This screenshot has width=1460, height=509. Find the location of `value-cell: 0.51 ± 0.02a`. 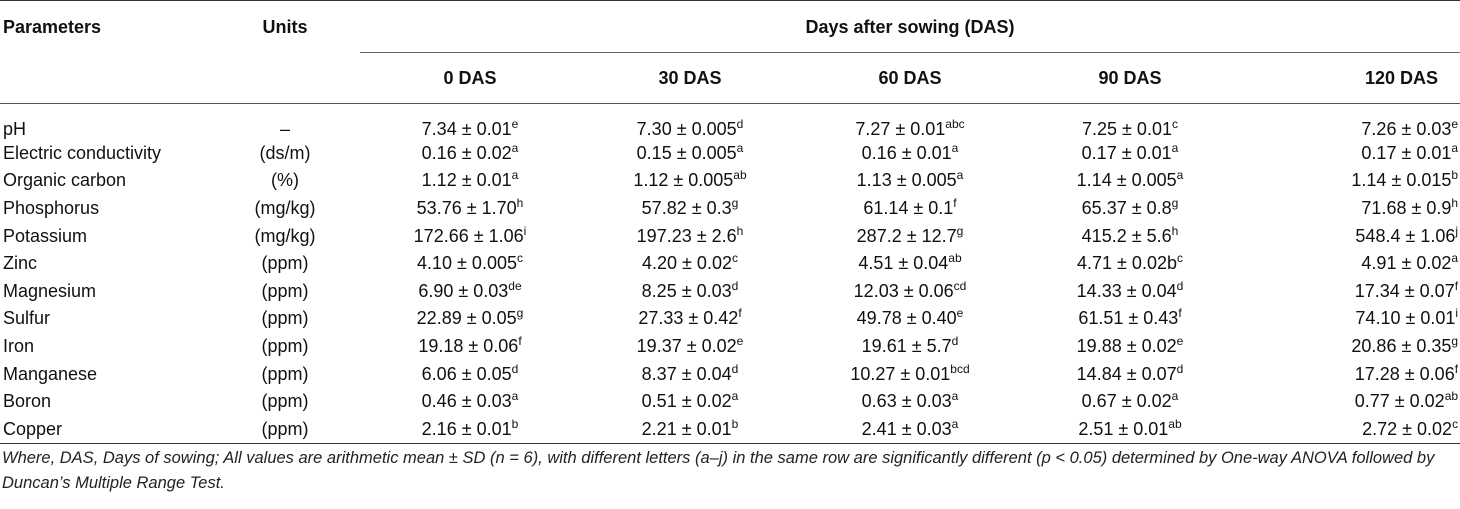

value-cell: 0.51 ± 0.02a is located at coordinates (690, 402).